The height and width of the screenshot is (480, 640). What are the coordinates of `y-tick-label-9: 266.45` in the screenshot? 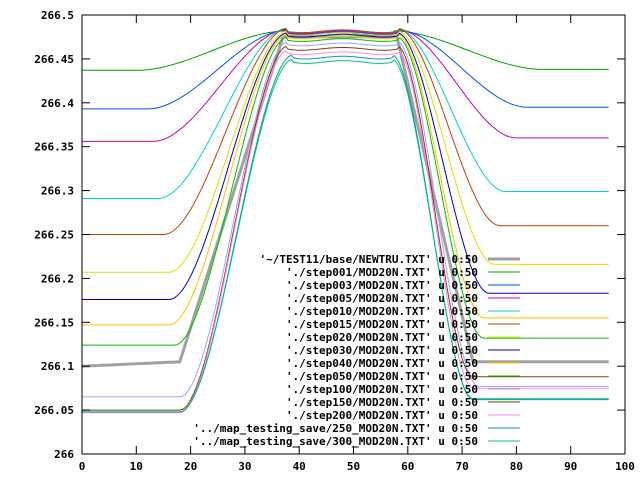 It's located at (54, 59).